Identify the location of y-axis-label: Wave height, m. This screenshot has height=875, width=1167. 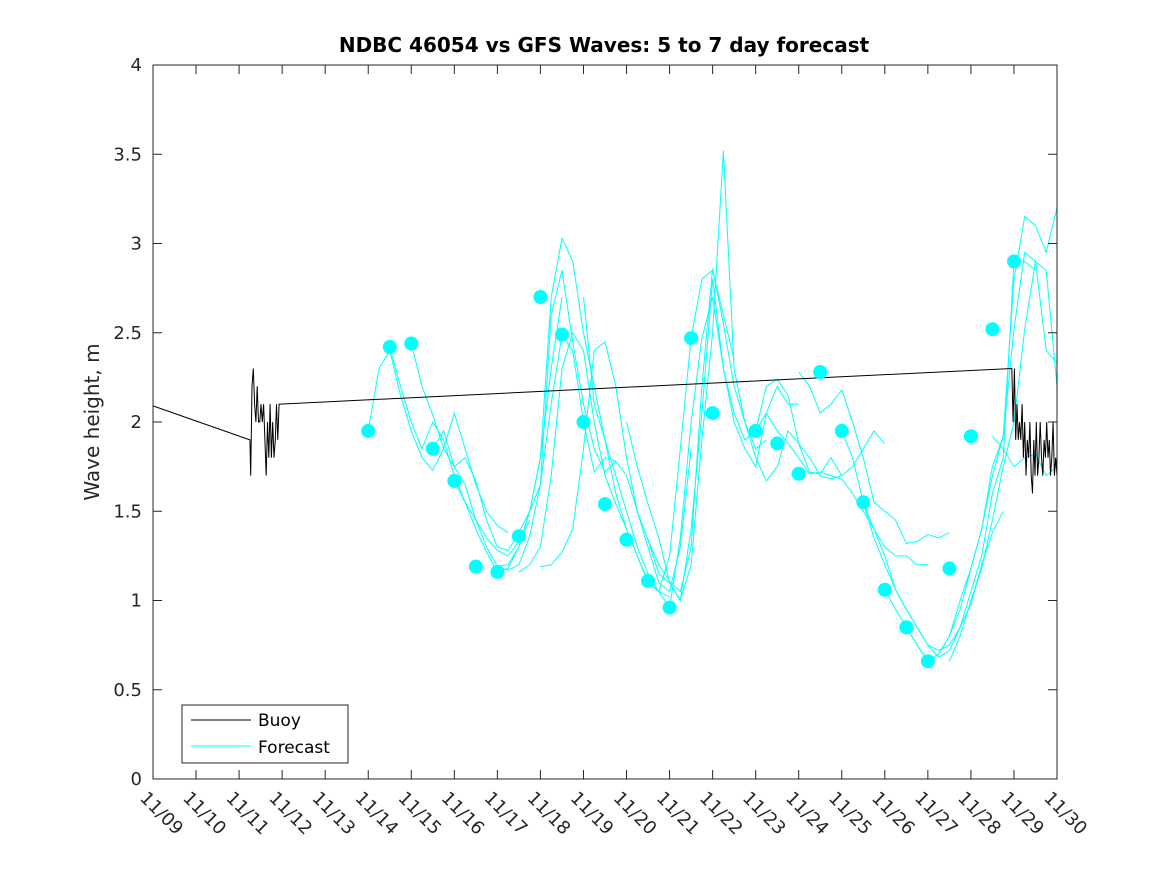
(92, 421).